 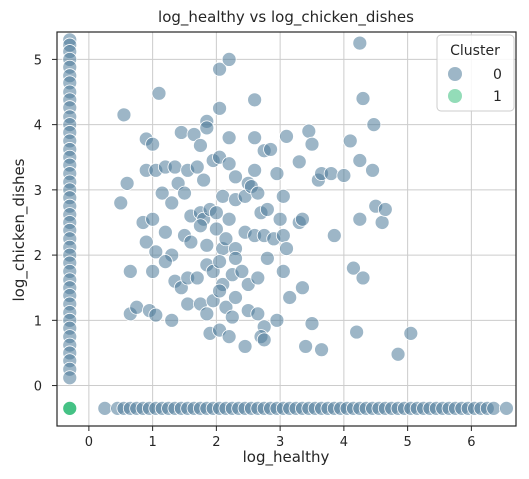 What do you see at coordinates (280, 442) in the screenshot?
I see `x-tick-label: 3` at bounding box center [280, 442].